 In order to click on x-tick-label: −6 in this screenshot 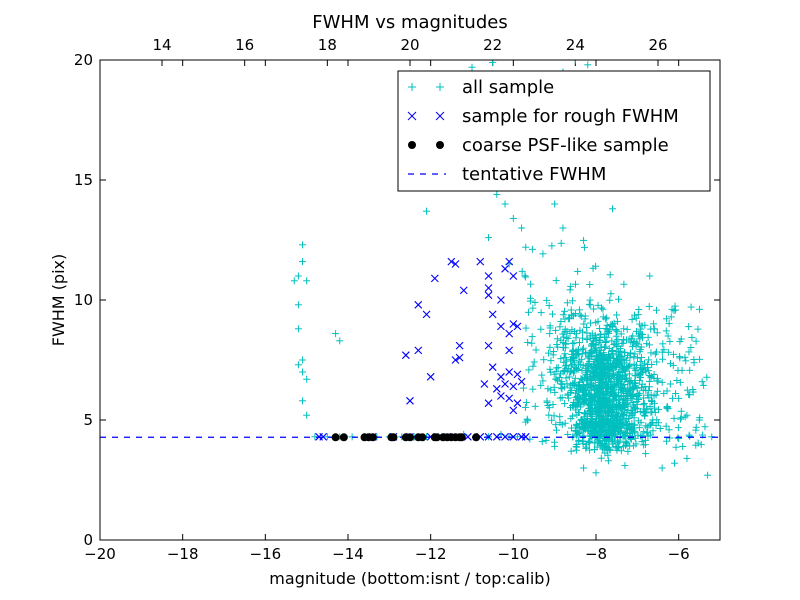, I will do `click(679, 554)`.